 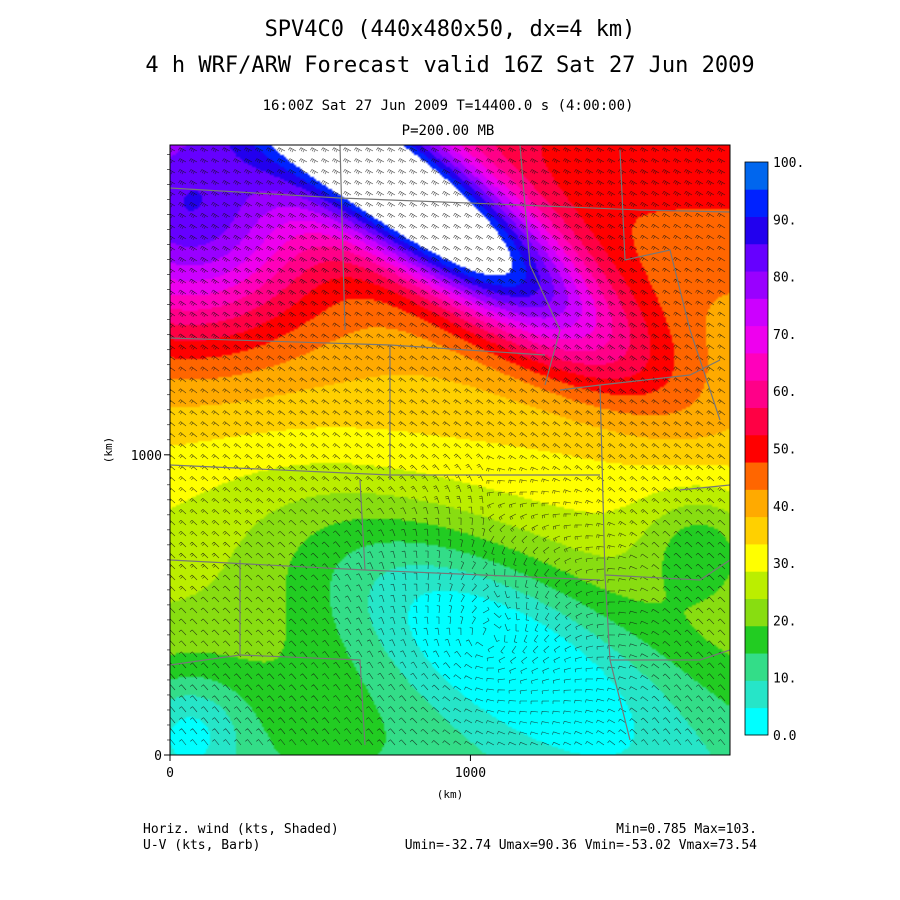 I want to click on footer-right-1: Min=0.785 Max=103., so click(x=686, y=829).